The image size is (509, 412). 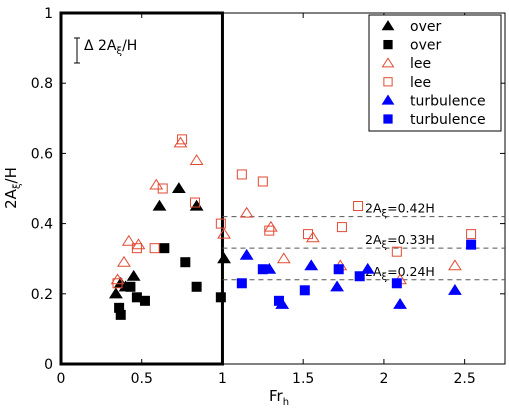 I want to click on x-tick-label: 2.5, so click(x=465, y=379).